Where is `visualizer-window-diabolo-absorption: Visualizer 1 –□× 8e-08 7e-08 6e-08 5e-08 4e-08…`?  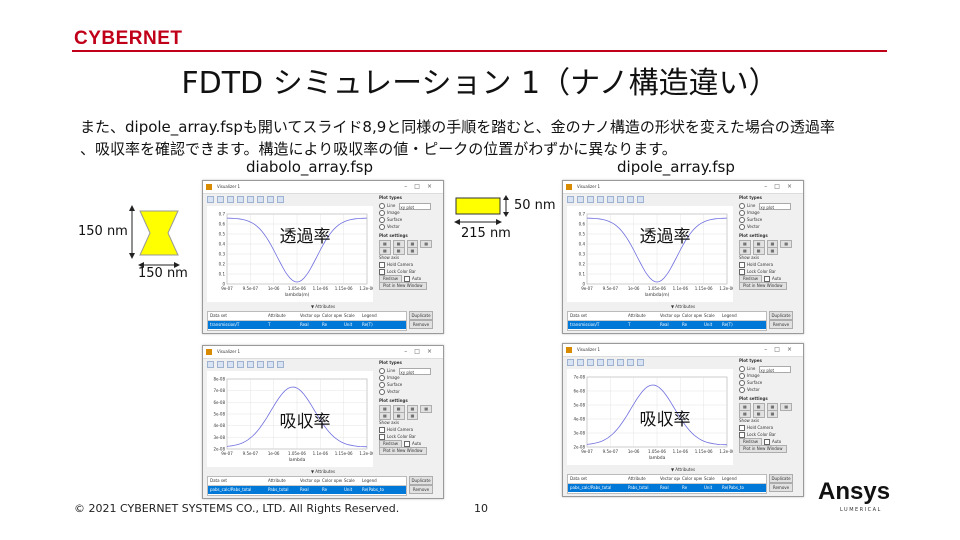 visualizer-window-diabolo-absorption: Visualizer 1 –□× 8e-08 7e-08 6e-08 5e-08 4e-08… is located at coordinates (323, 422).